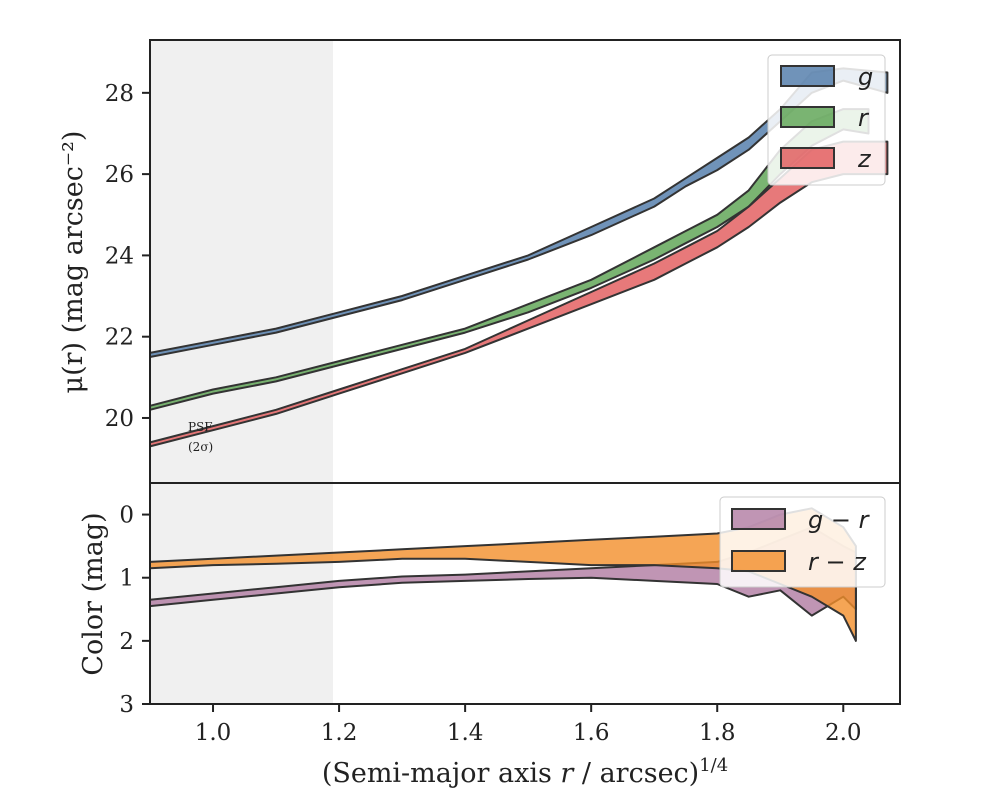 This screenshot has height=800, width=1000. I want to click on top-ytick-label-0: 20, so click(119, 419).